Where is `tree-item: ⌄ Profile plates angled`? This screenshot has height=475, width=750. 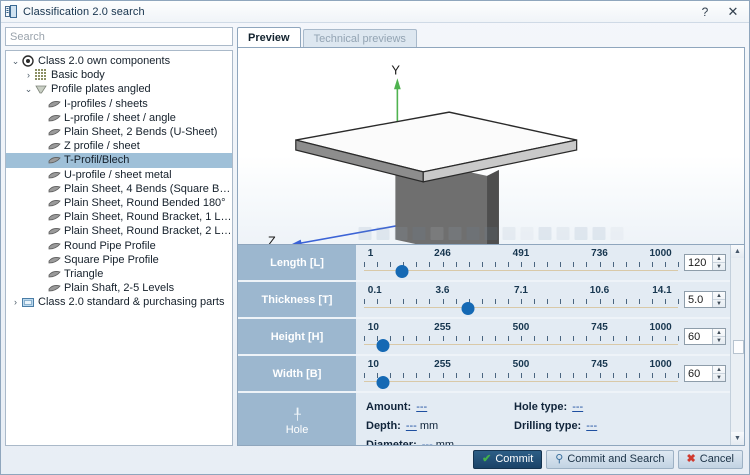 tree-item: ⌄ Profile plates angled is located at coordinates (119, 89).